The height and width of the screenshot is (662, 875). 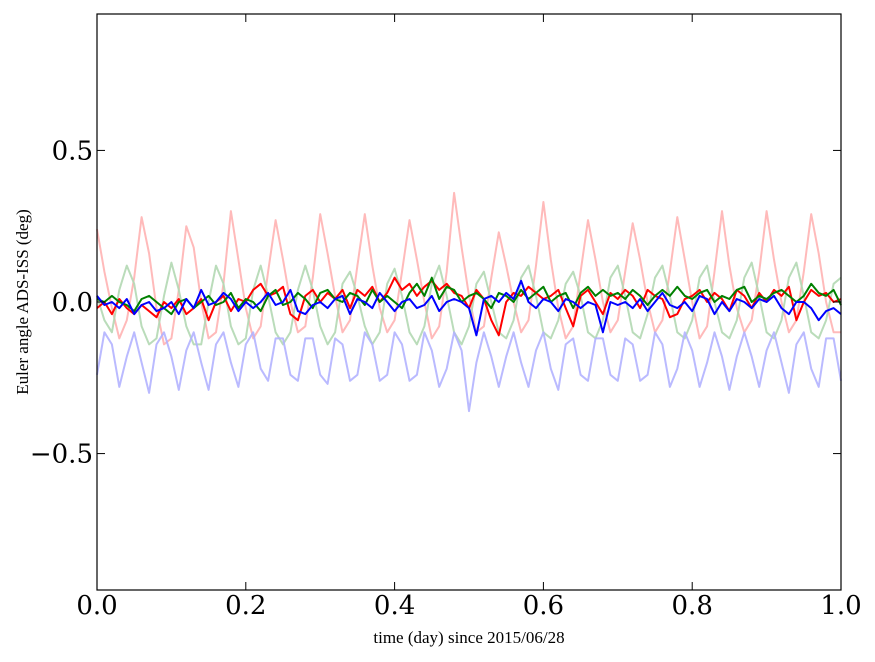 I want to click on y-tick-label: 0.5, so click(x=72, y=151).